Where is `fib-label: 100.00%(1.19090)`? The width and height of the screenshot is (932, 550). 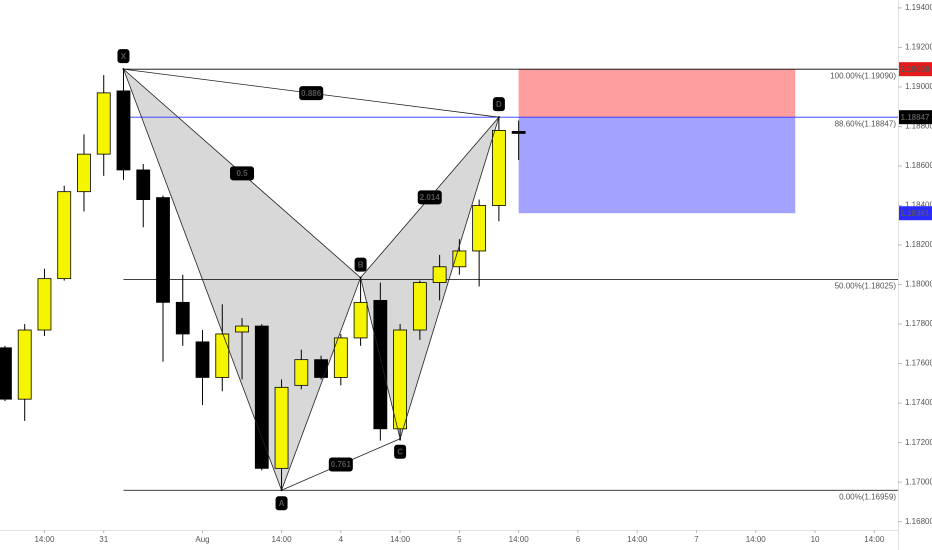 fib-label: 100.00%(1.19090) is located at coordinates (863, 75).